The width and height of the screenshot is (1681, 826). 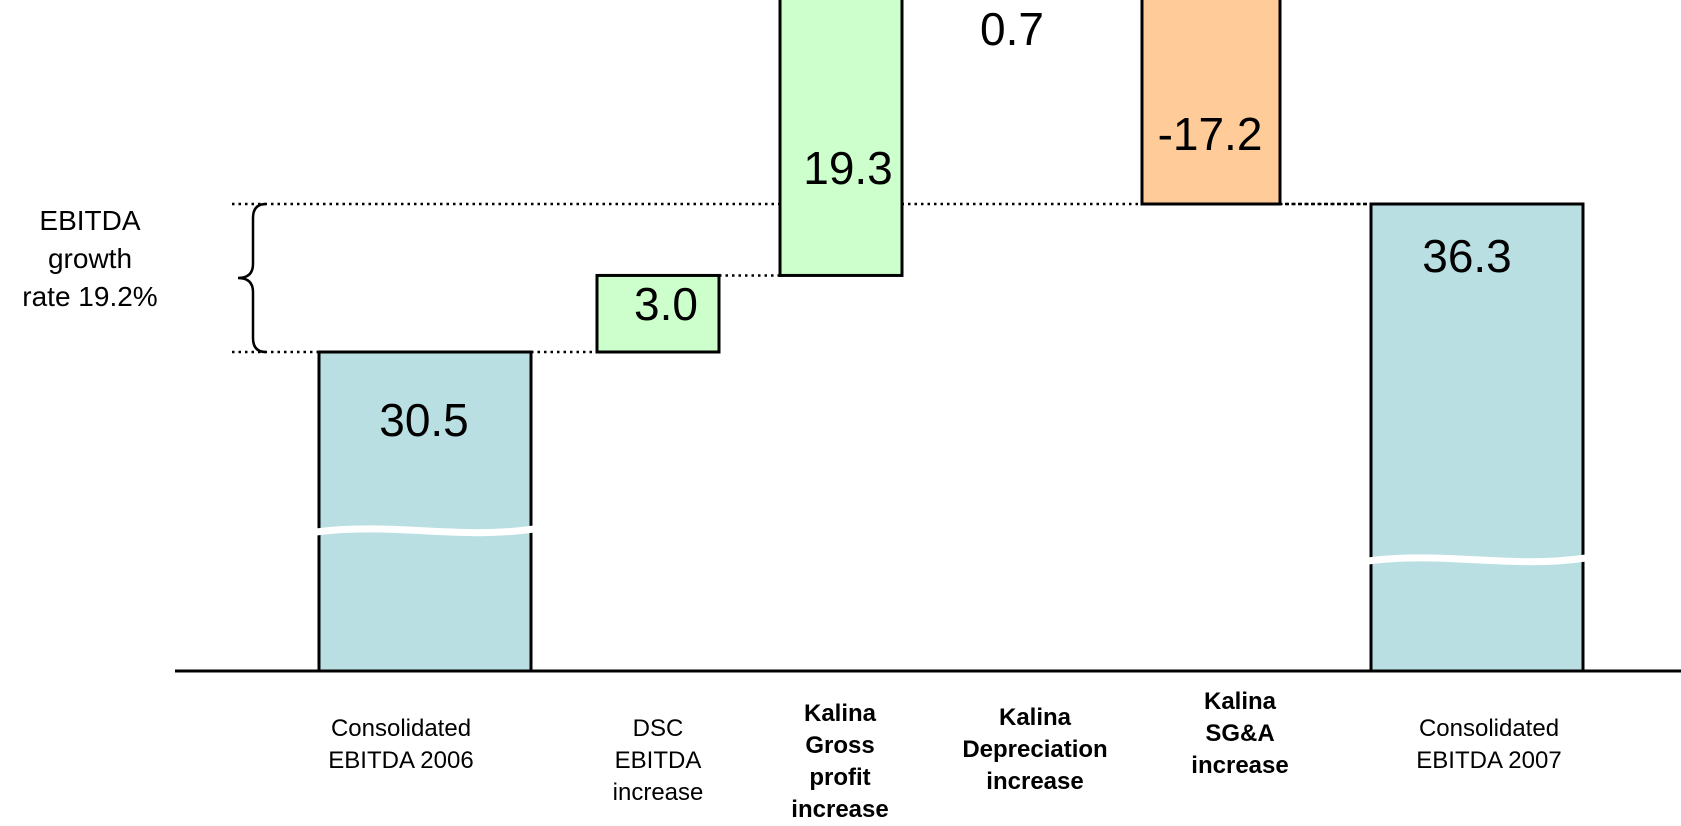 I want to click on value-label-4: 0.7, so click(x=1012, y=29).